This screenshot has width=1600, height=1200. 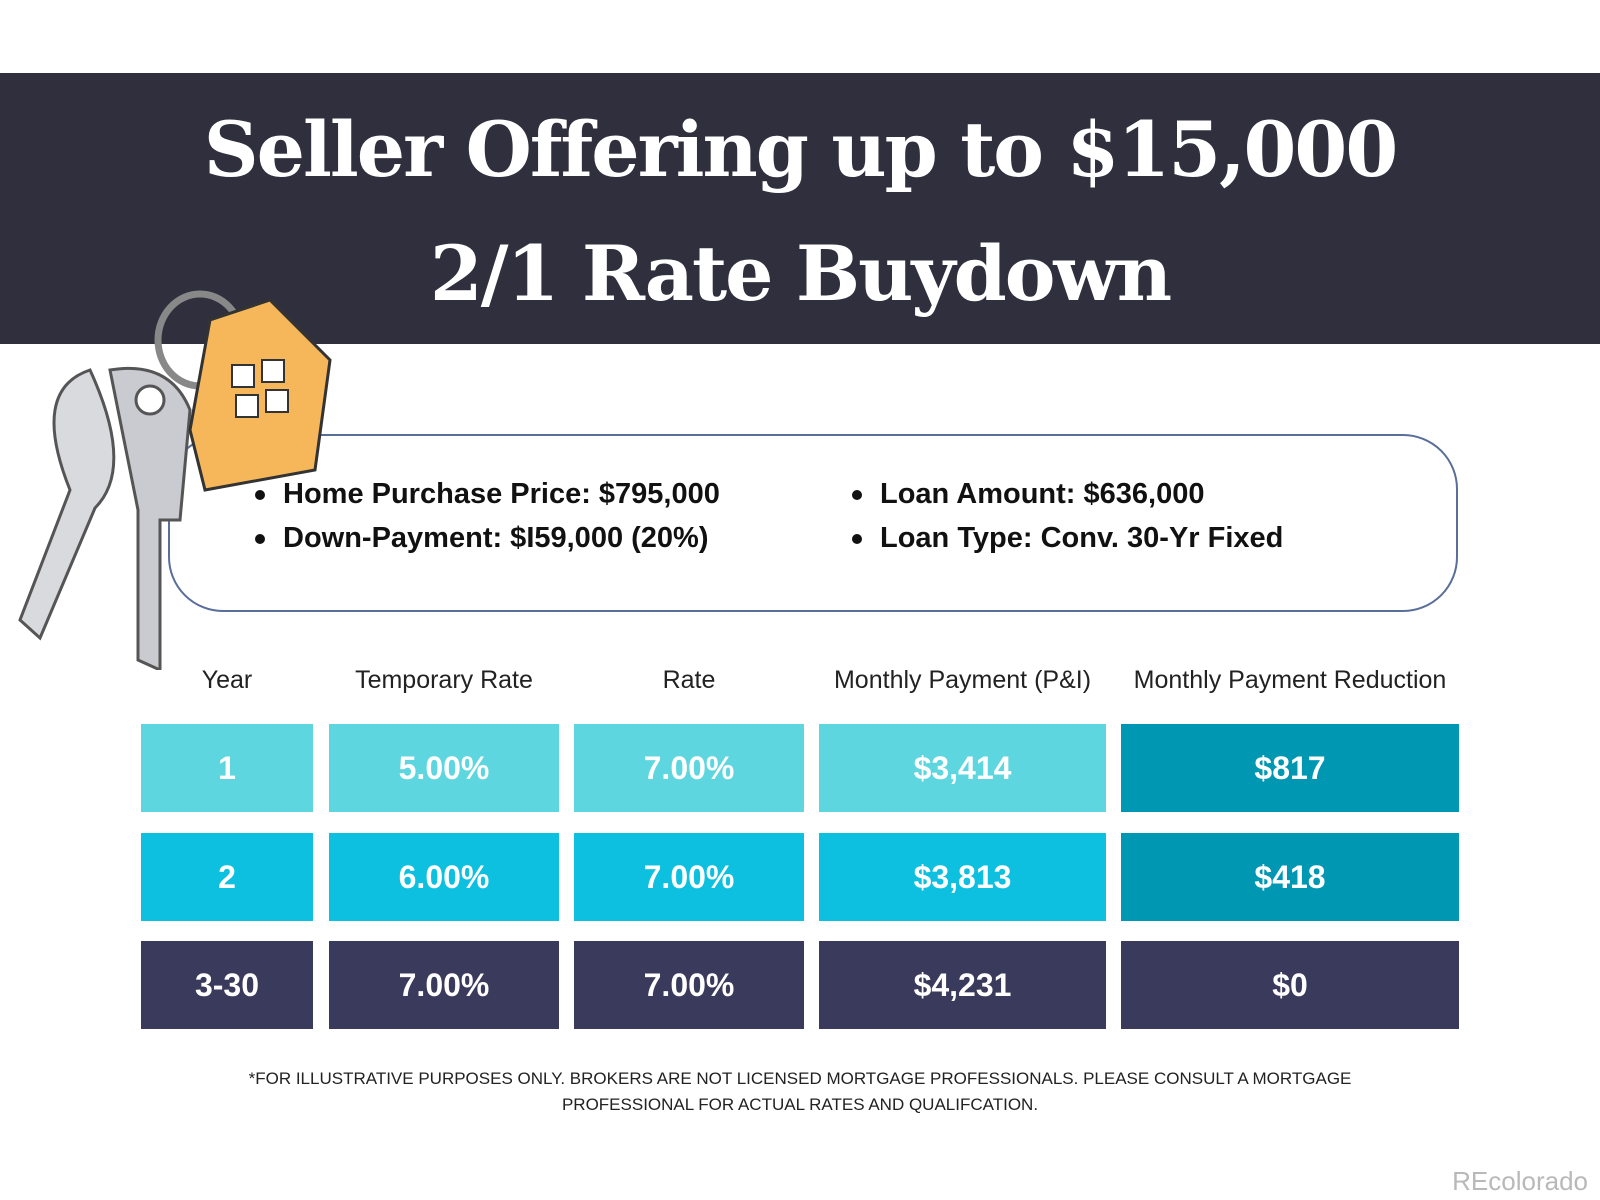 What do you see at coordinates (962, 877) in the screenshot?
I see `table-cell: $3,813` at bounding box center [962, 877].